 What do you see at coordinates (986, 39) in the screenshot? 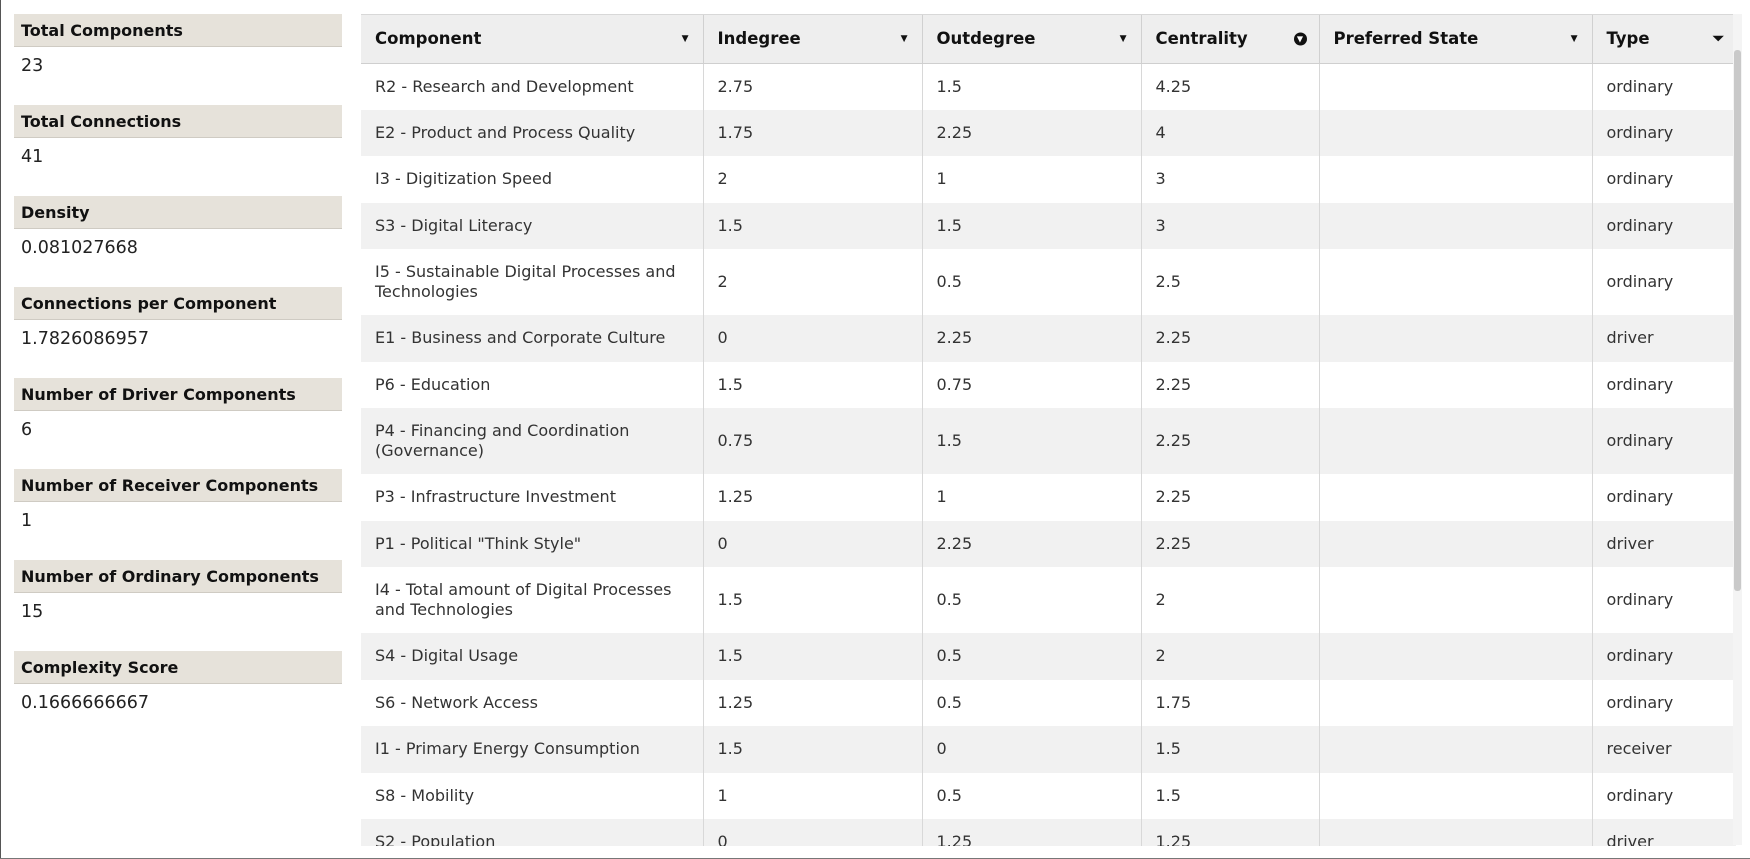
I see `column-header-label: Outdegree` at bounding box center [986, 39].